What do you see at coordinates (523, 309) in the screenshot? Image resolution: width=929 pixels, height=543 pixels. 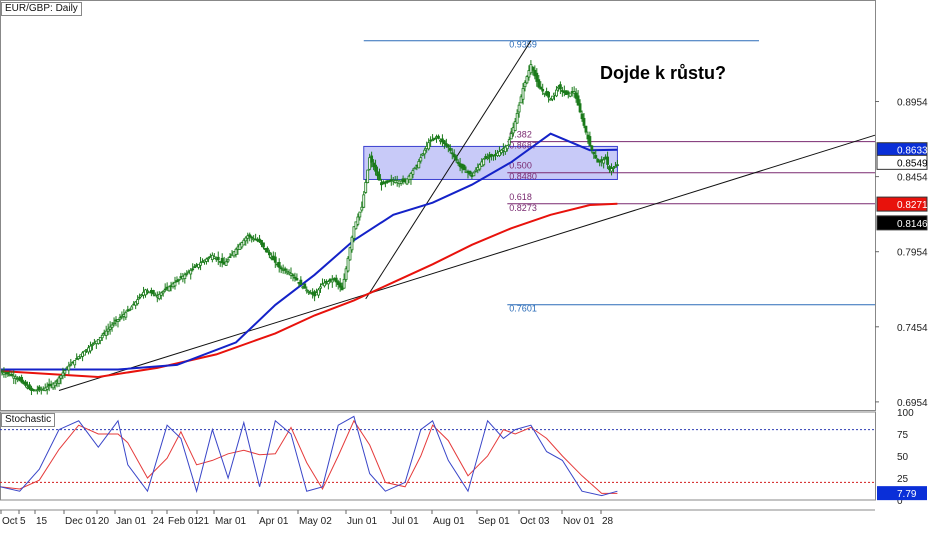 I see `fib-price-label: 0.7601` at bounding box center [523, 309].